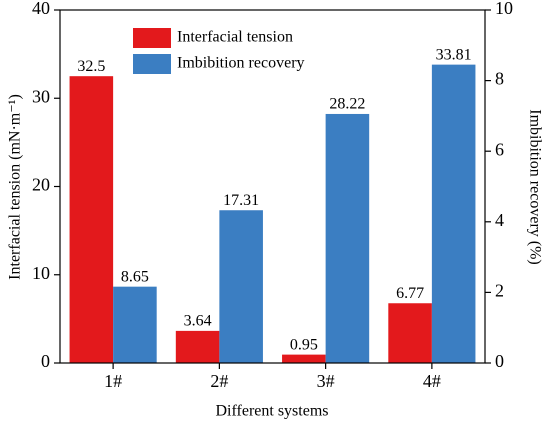 This screenshot has width=550, height=427. I want to click on data-label: 8.65, so click(135, 276).